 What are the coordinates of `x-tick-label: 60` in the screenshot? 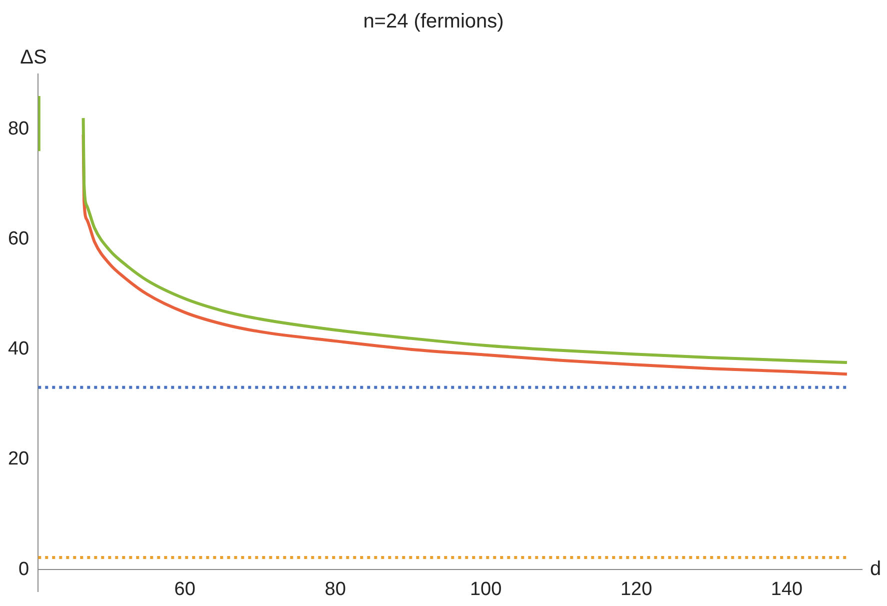 It's located at (185, 589).